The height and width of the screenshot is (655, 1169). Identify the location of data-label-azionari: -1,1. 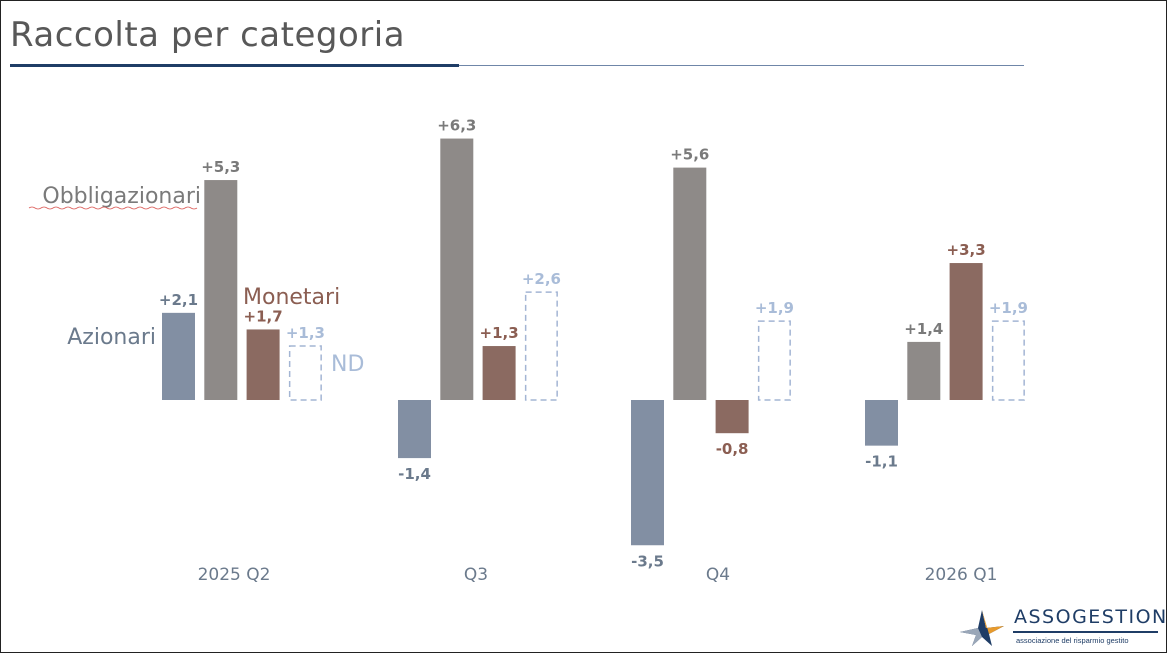
(881, 462).